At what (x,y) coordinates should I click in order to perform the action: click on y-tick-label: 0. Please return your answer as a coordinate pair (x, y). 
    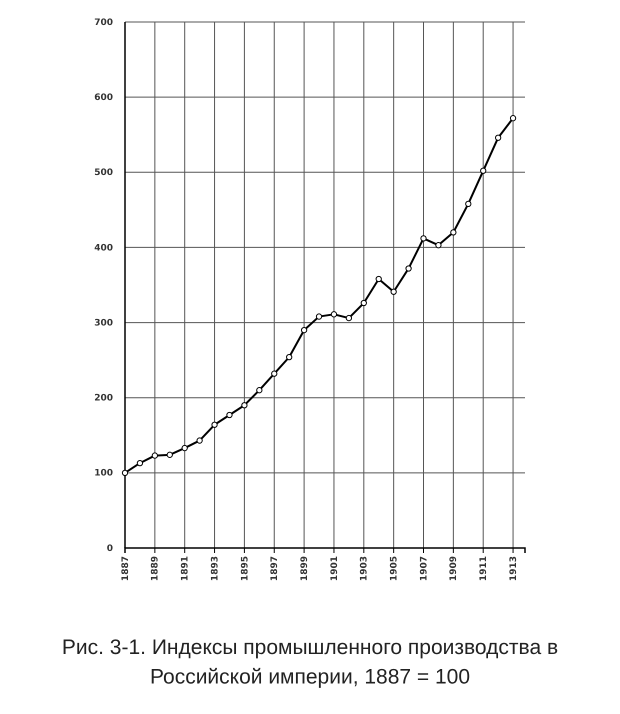
    Looking at the image, I should click on (109, 549).